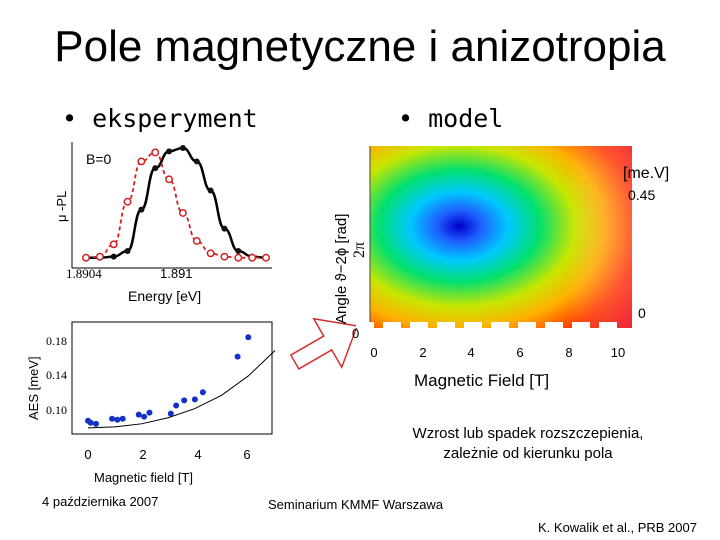  Describe the element at coordinates (143, 477) in the screenshot. I see `aes-xlabel: Magnetic field [T]` at that location.